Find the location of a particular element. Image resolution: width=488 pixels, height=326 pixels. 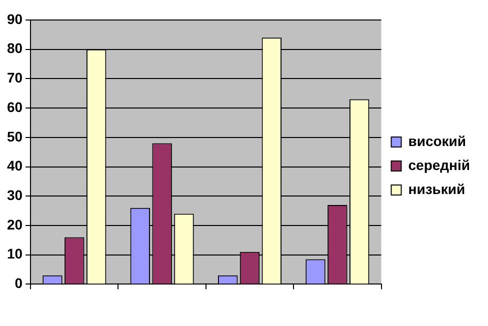

y-tick-label: 90 is located at coordinates (14, 18).